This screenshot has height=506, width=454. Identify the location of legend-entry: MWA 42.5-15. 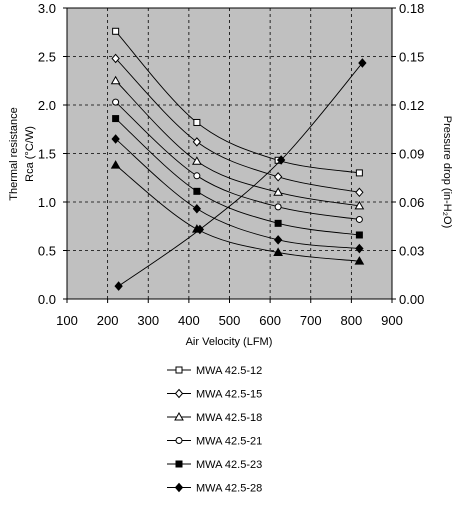
(214, 395).